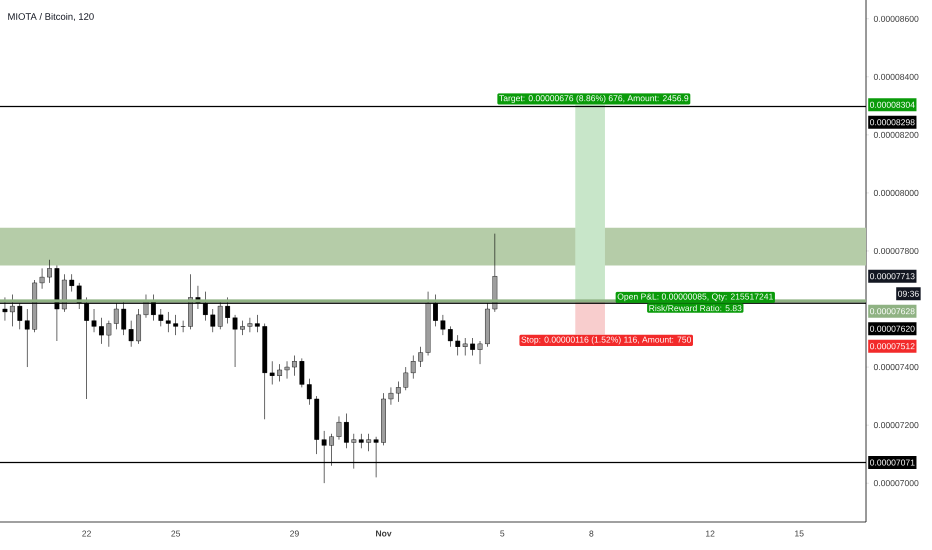 The height and width of the screenshot is (550, 932). I want to click on x-tick-label: 8, so click(591, 533).